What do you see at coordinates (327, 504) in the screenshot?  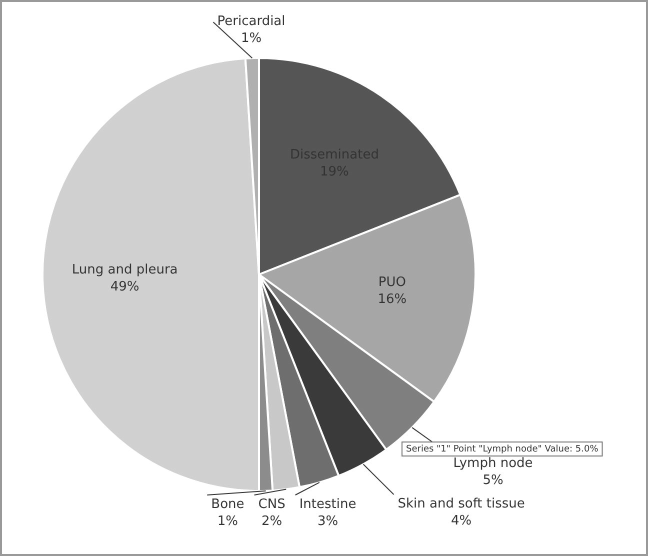 I see `slice-label: Intestine` at bounding box center [327, 504].